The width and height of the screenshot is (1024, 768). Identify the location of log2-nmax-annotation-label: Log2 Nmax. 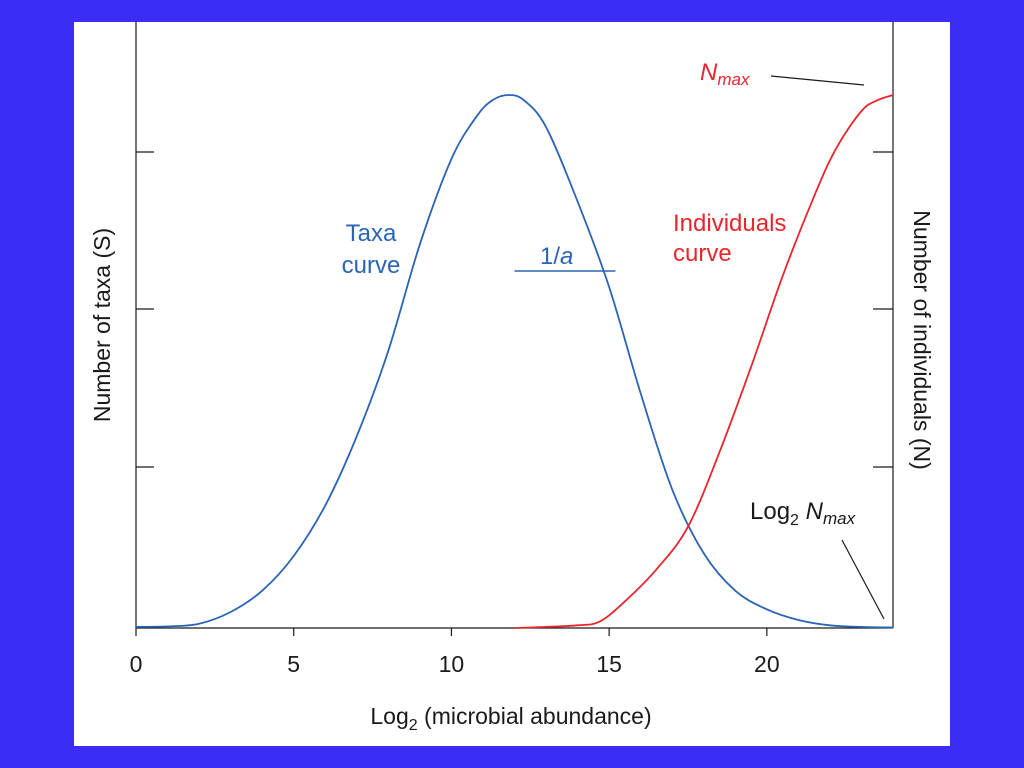
(803, 513).